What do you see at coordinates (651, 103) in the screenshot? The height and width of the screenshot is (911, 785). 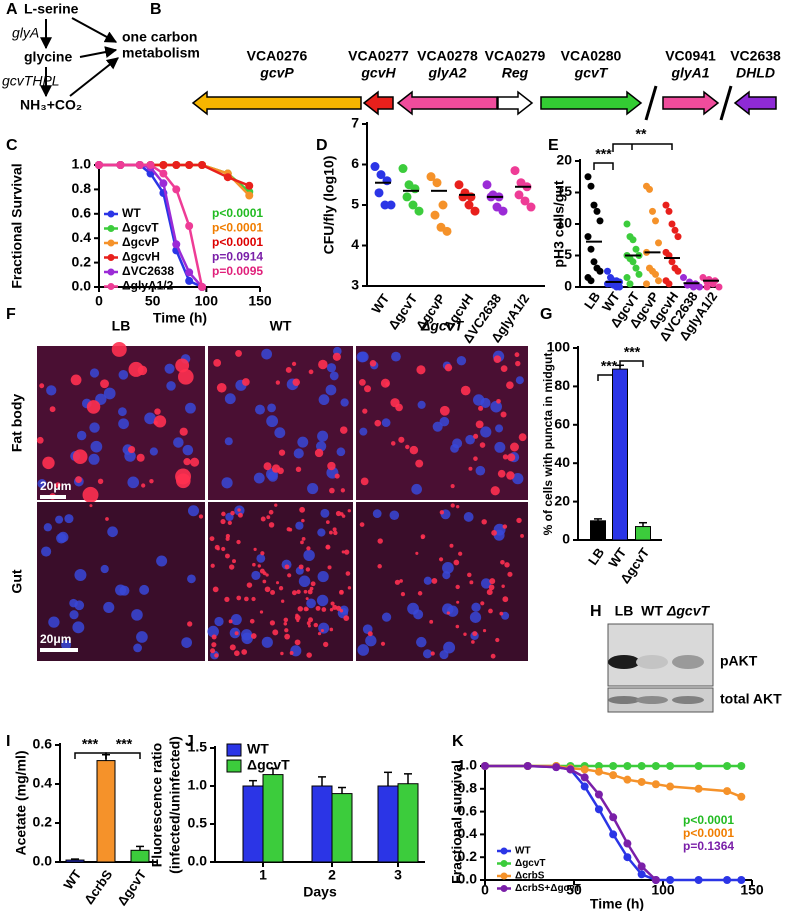 I see `break-mark` at bounding box center [651, 103].